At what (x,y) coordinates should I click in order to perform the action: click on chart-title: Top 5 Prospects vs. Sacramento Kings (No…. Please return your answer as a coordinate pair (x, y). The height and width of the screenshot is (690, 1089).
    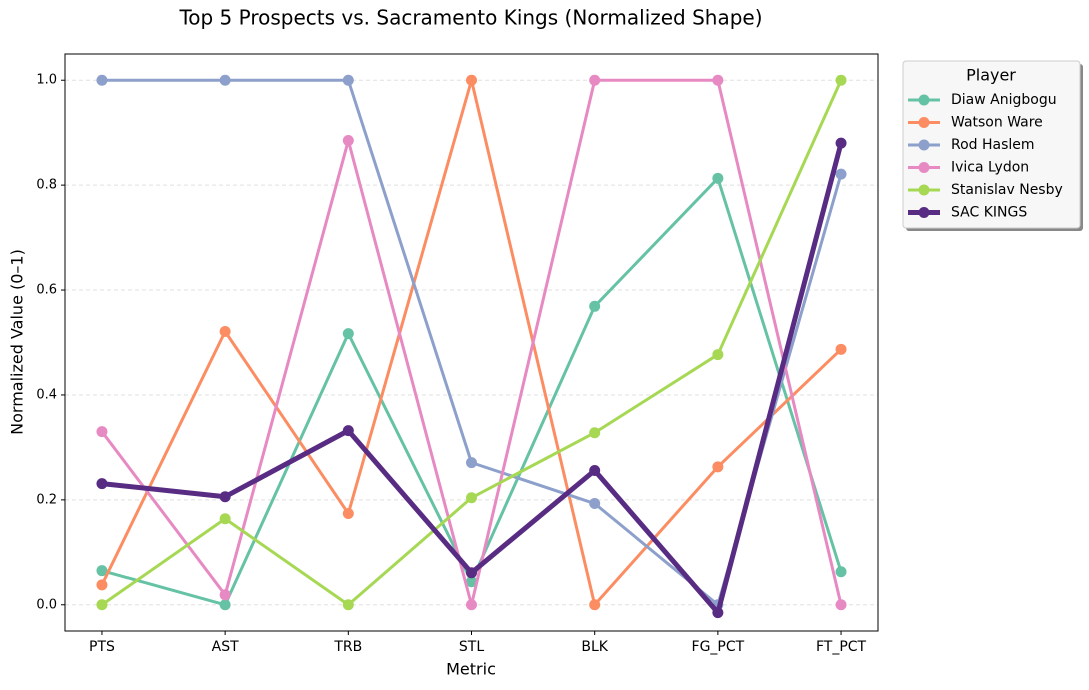
    Looking at the image, I should click on (470, 18).